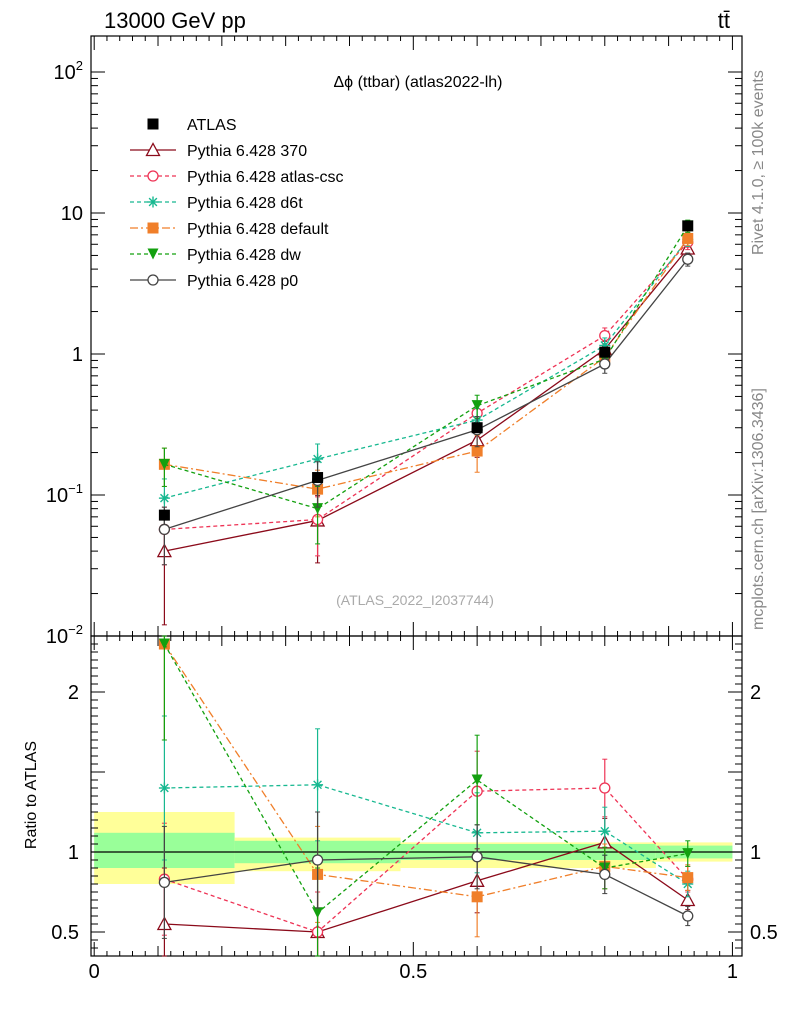 Image resolution: width=786 pixels, height=1029 pixels. Describe the element at coordinates (212, 125) in the screenshot. I see `legend-label: ATLAS` at that location.